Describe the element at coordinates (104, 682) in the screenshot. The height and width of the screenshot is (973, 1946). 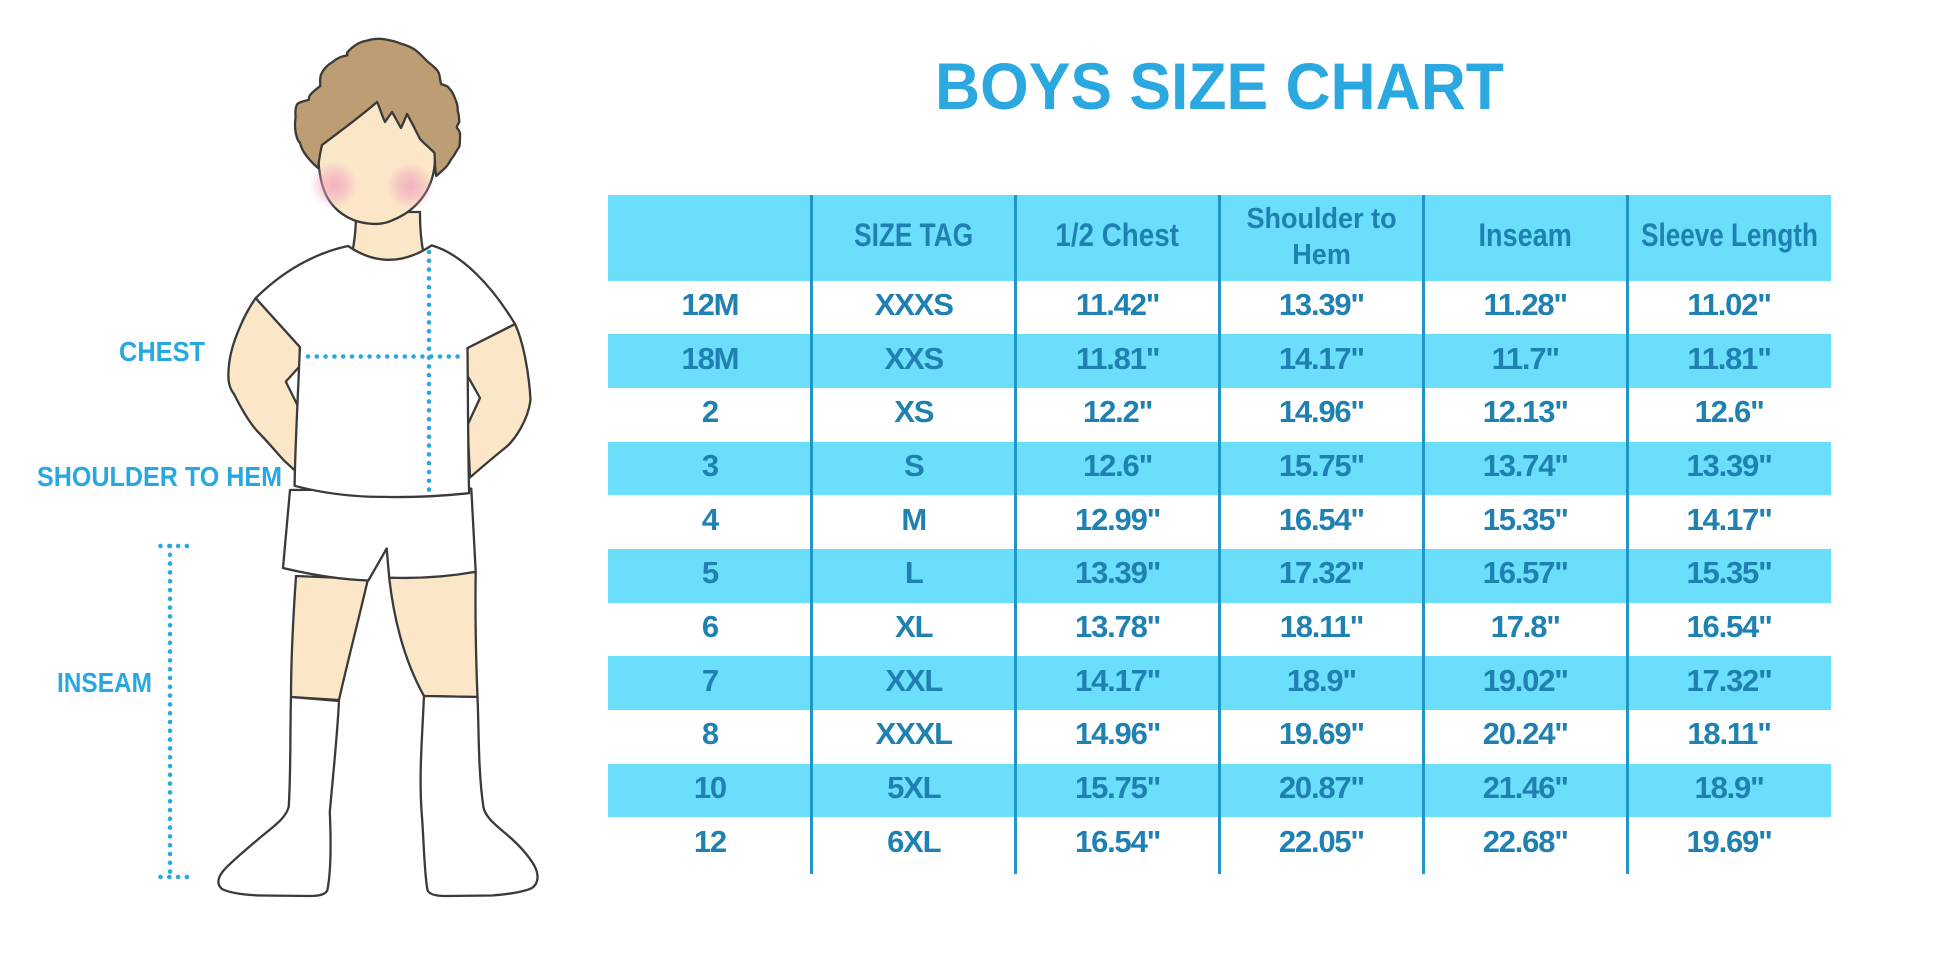
I see `svg-text: INSEAM` at that location.